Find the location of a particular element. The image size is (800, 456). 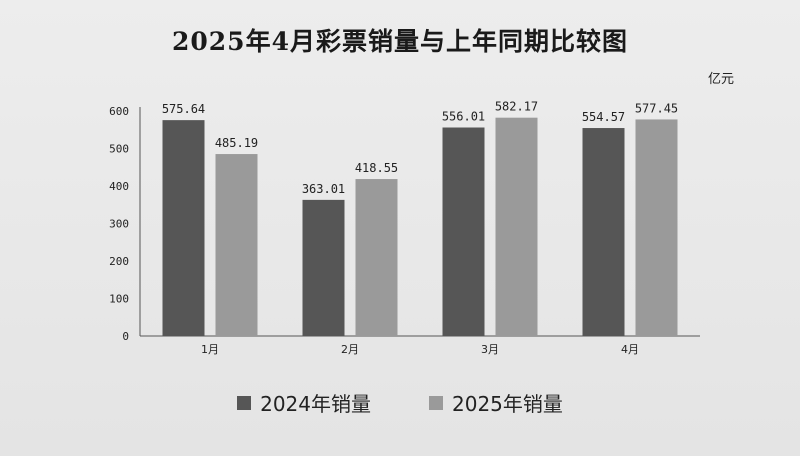

legend-label-2024: 2024年销量 is located at coordinates (315, 404).